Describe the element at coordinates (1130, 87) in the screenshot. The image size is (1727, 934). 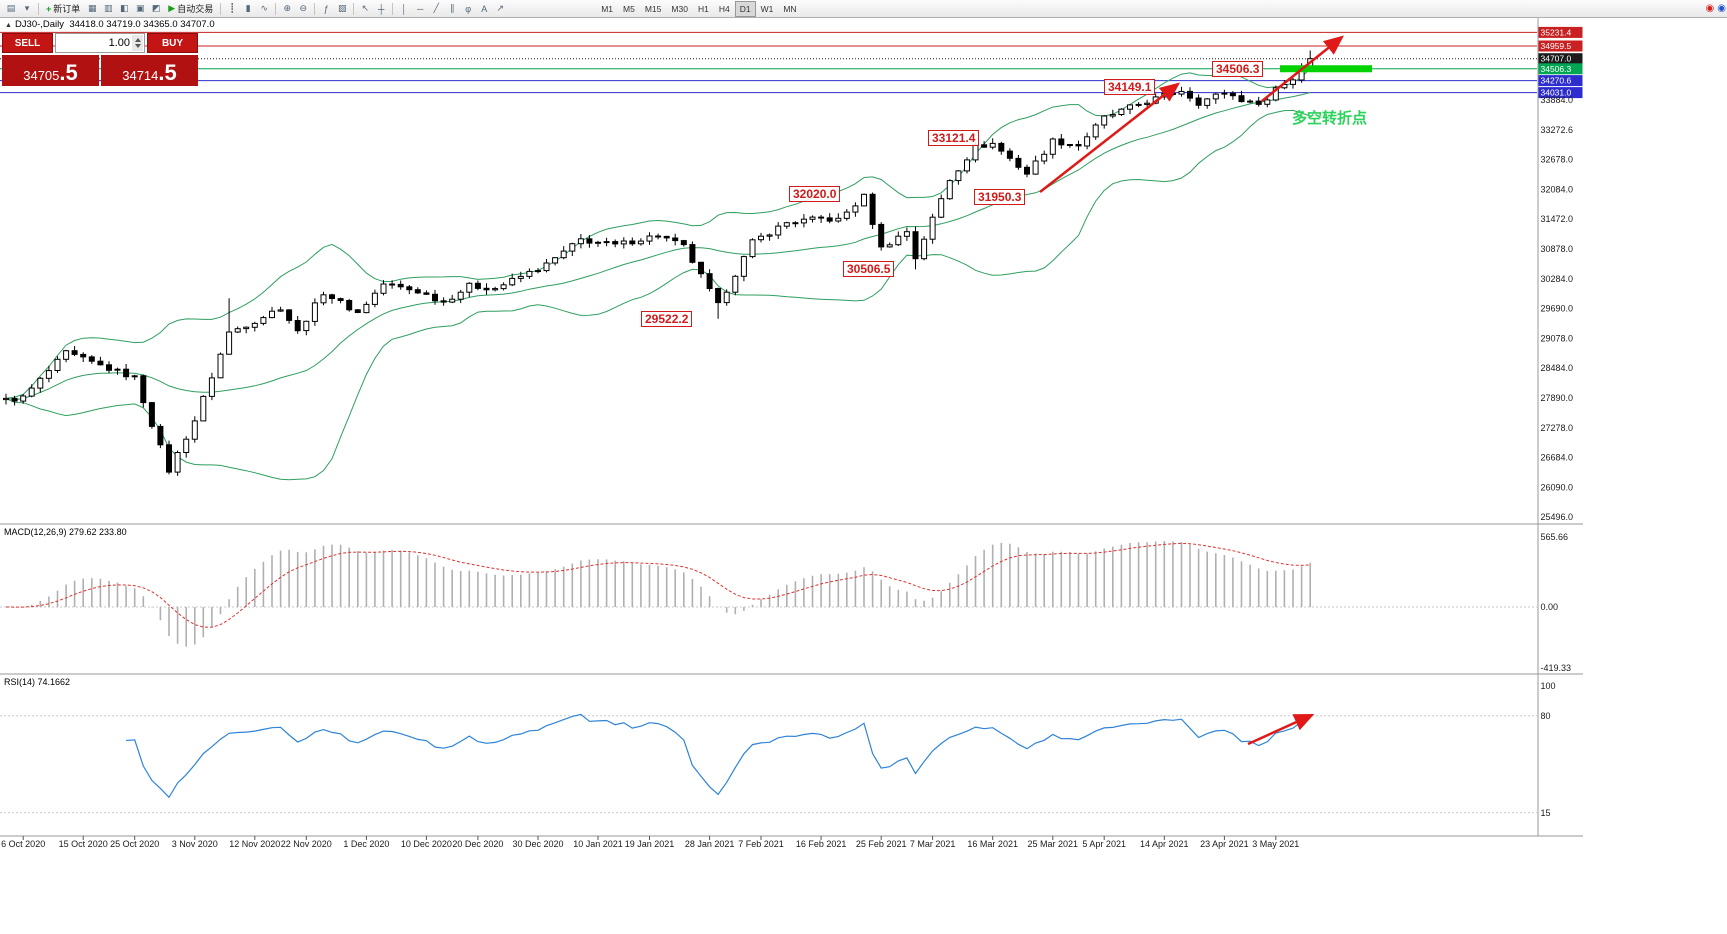
I see `price-annotation: 34149.1` at that location.